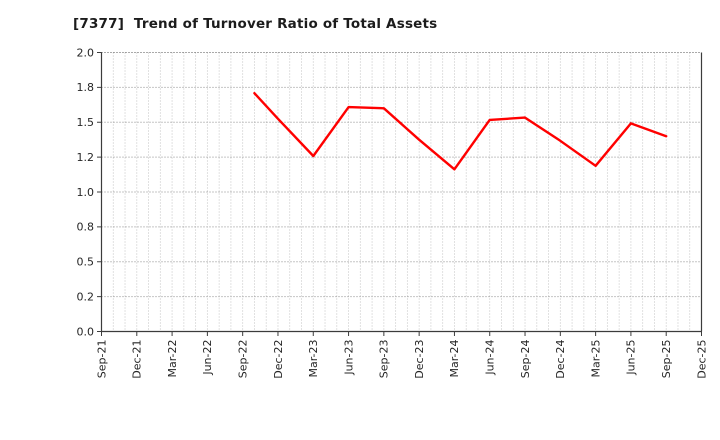 This screenshot has height=440, width=720. Describe the element at coordinates (242, 359) in the screenshot. I see `x-tick-label: Sep-22` at that location.